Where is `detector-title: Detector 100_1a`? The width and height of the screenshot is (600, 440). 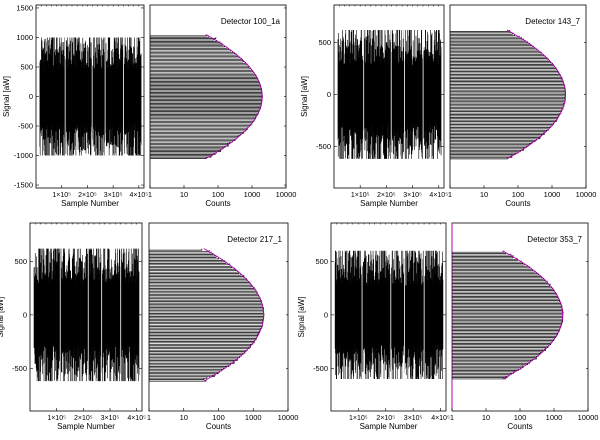
detector-title: Detector 100_1a is located at coordinates (251, 21).